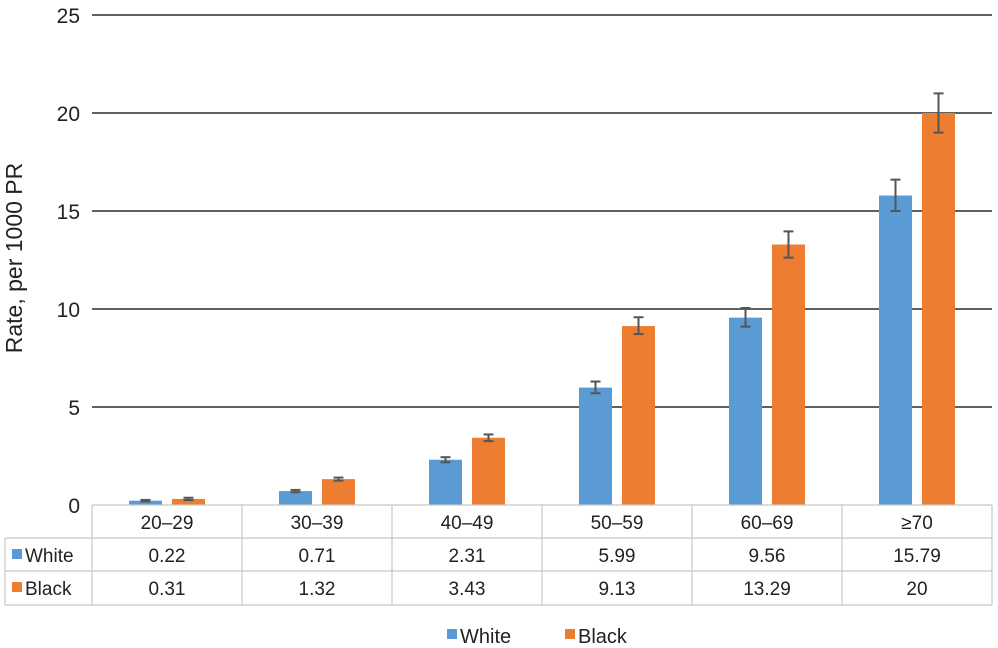 This screenshot has height=648, width=998. What do you see at coordinates (167, 556) in the screenshot?
I see `table-cell: 0.22` at bounding box center [167, 556].